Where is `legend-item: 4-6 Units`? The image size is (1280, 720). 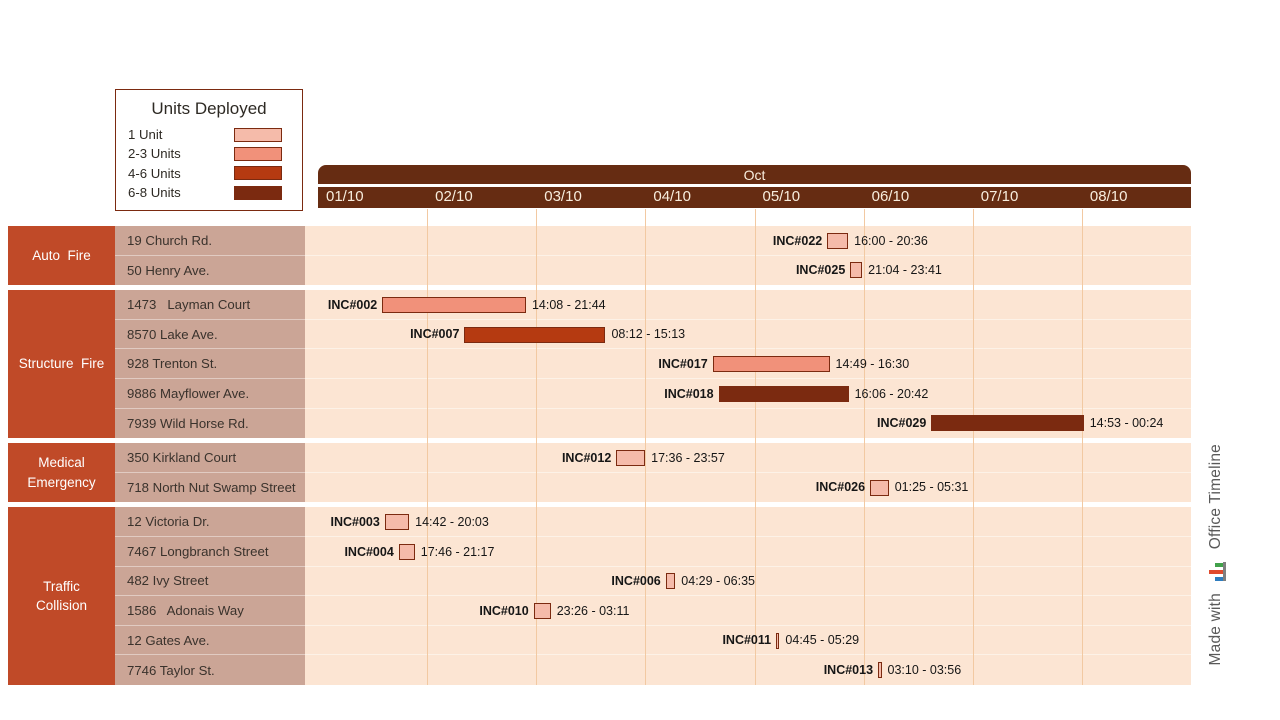
legend-item: 4-6 Units is located at coordinates (209, 173).